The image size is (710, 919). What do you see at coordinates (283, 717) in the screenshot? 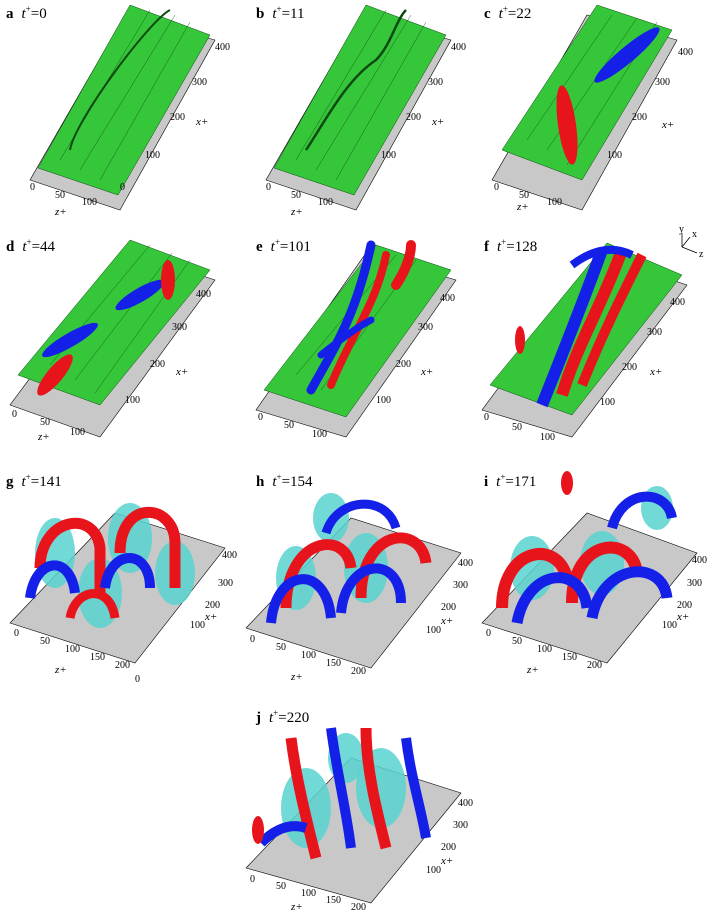
I see `panel-label-j: j t+=220` at bounding box center [283, 717].